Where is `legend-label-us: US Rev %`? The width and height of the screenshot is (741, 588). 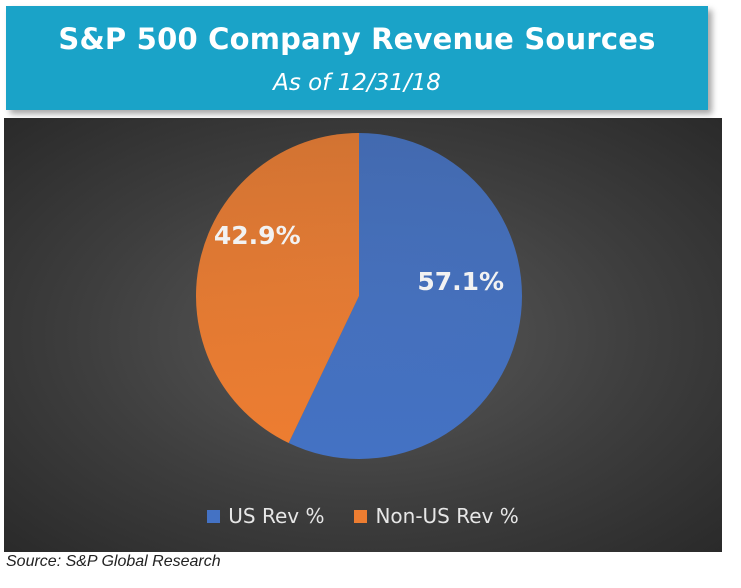
legend-label-us: US Rev % is located at coordinates (276, 516).